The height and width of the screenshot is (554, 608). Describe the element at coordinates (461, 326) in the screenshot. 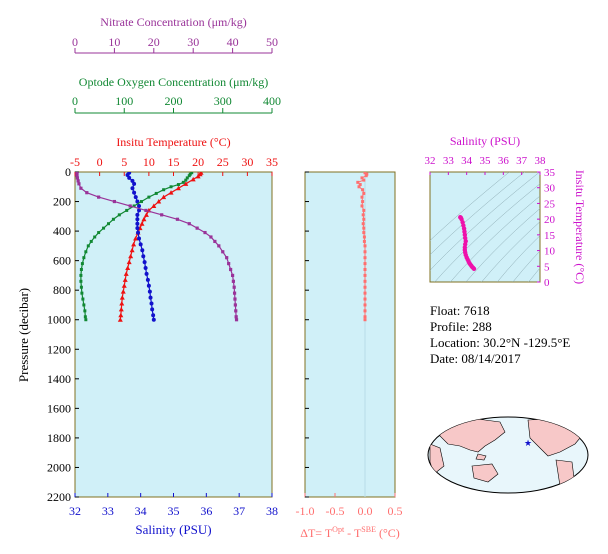

I see `profile-number: Profile: 288` at that location.